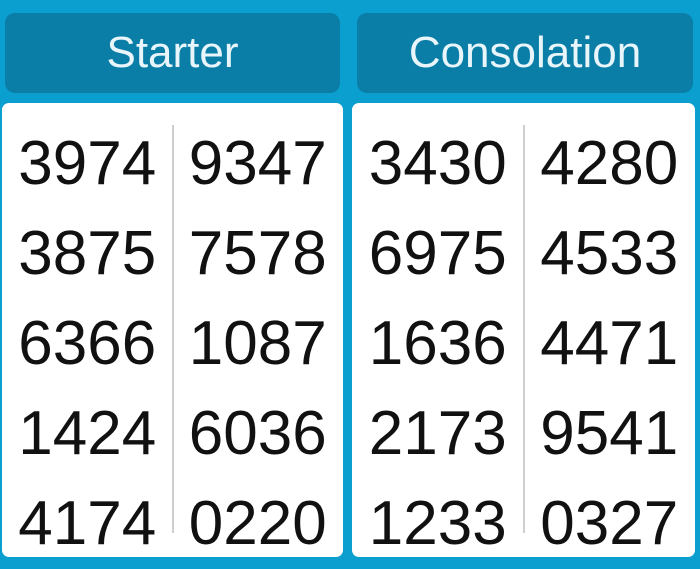  Describe the element at coordinates (87, 523) in the screenshot. I see `number-cell: 4174` at that location.